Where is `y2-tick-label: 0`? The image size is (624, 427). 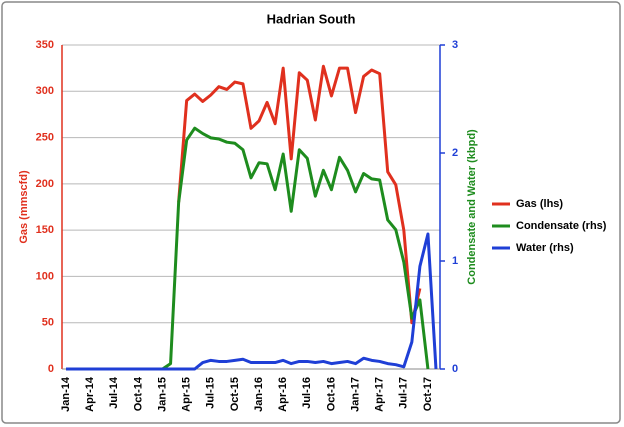
y2-tick-label: 0 is located at coordinates (455, 369).